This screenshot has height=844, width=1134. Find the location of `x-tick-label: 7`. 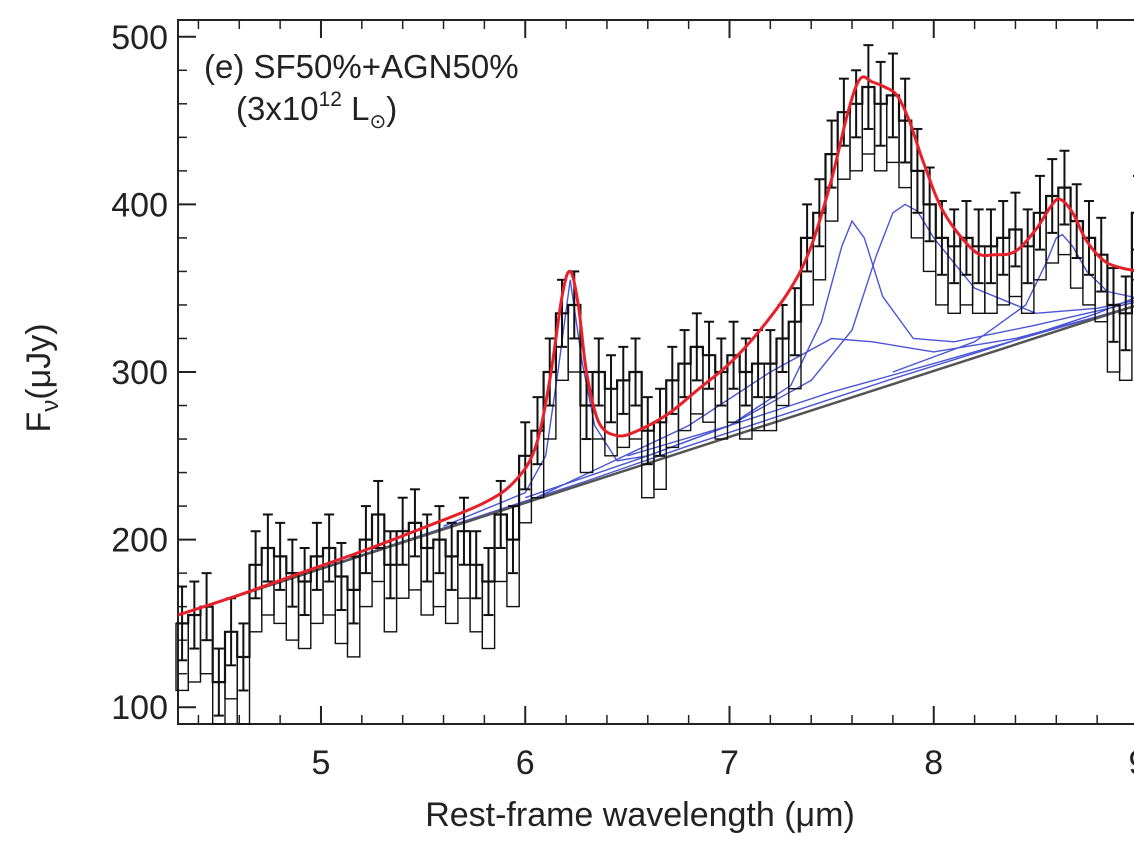

x-tick-label: 7 is located at coordinates (729, 763).